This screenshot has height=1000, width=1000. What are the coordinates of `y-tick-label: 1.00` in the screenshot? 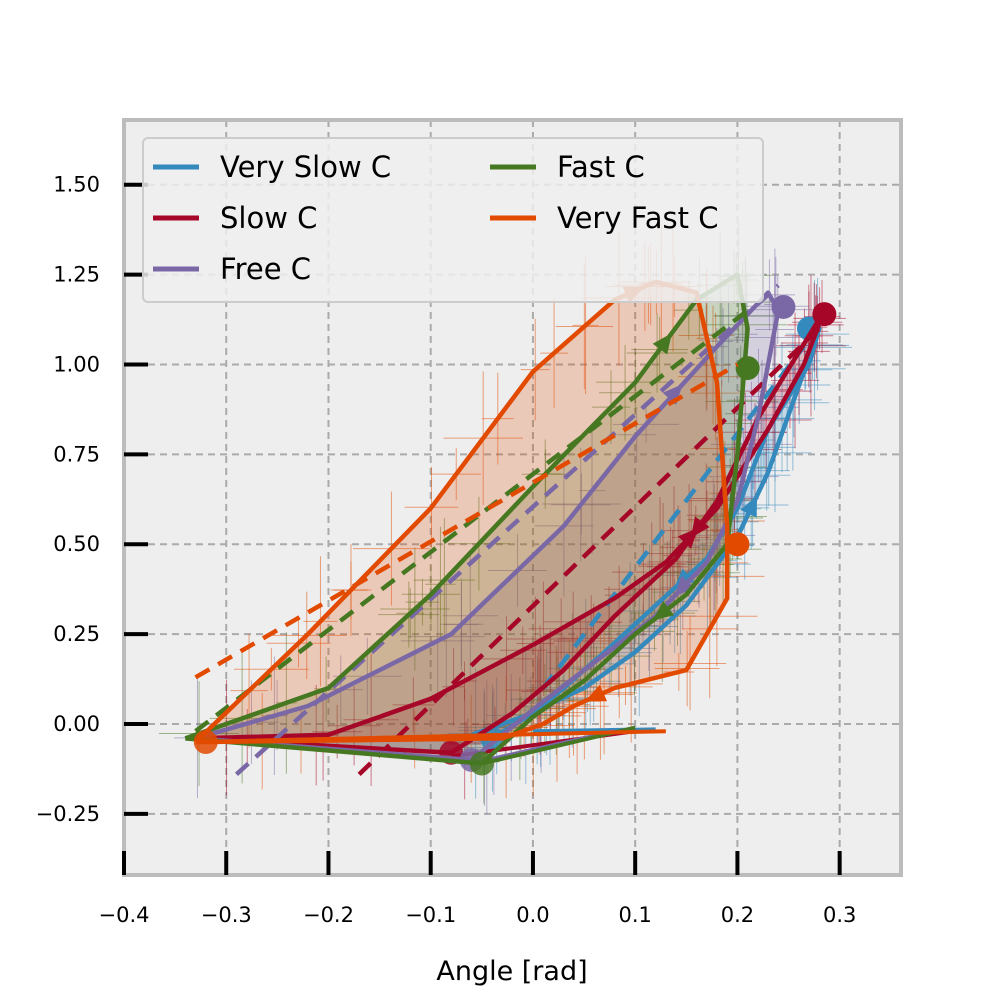 It's located at (76, 364).